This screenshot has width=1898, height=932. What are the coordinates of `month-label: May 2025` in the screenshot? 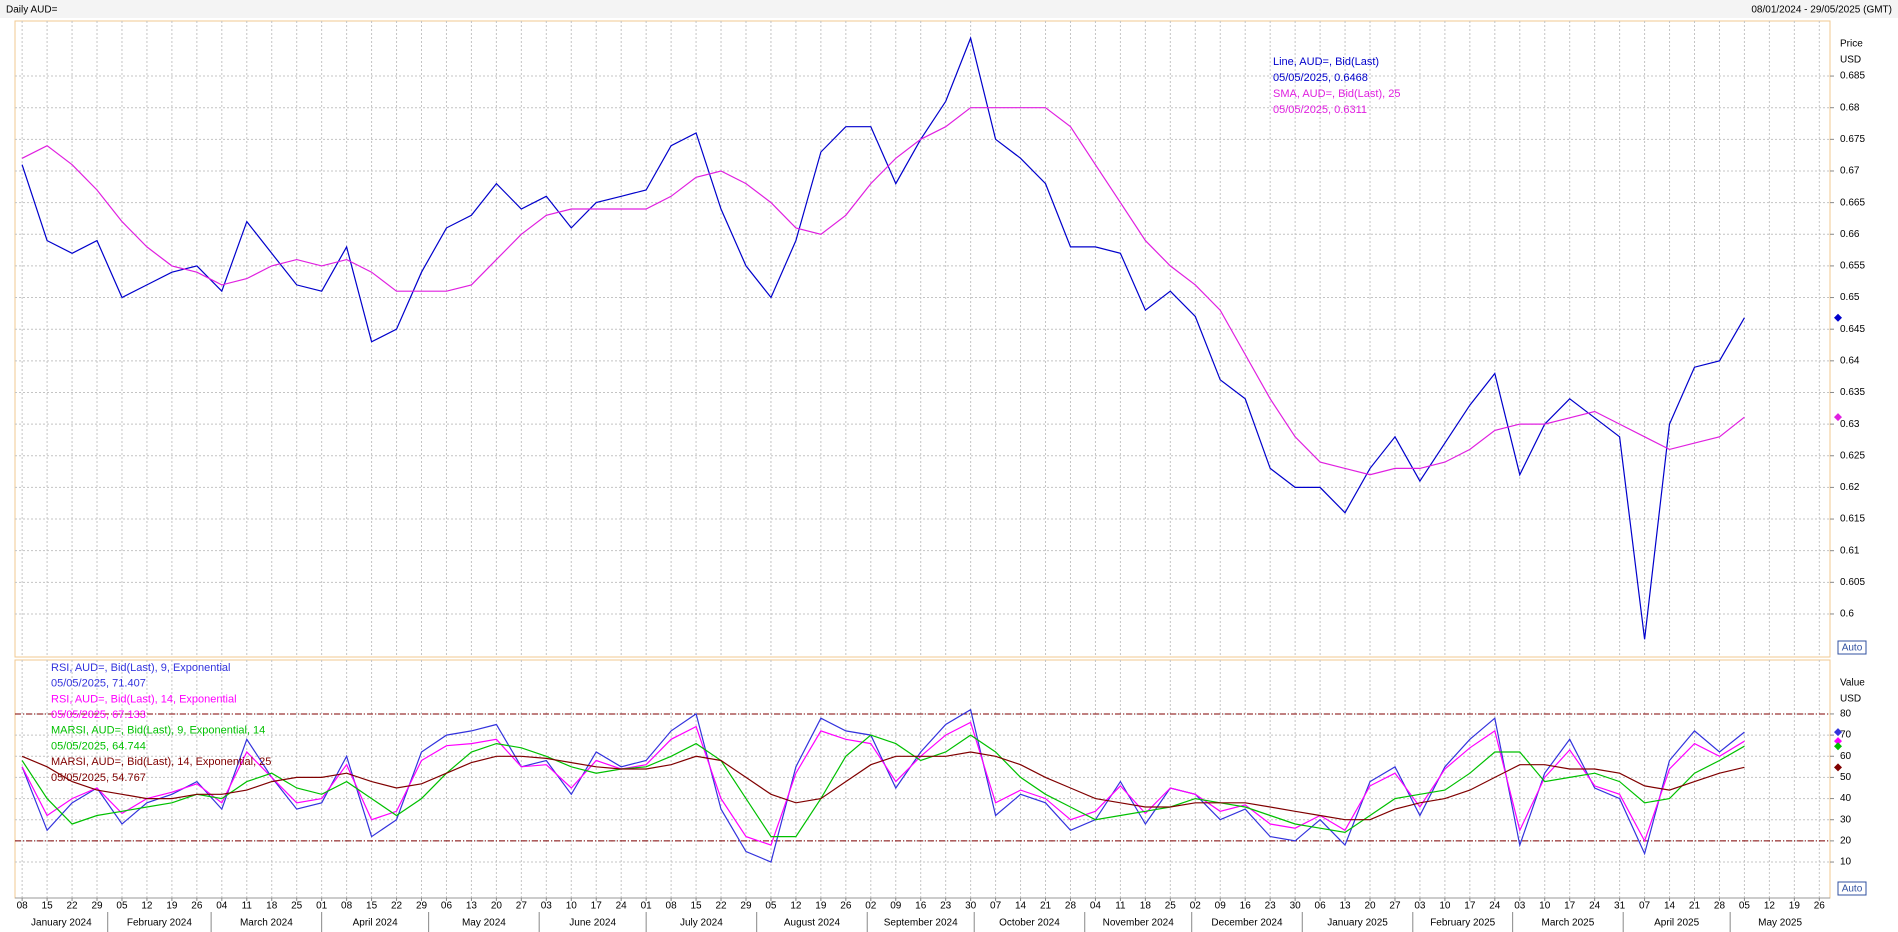 It's located at (1780, 923).